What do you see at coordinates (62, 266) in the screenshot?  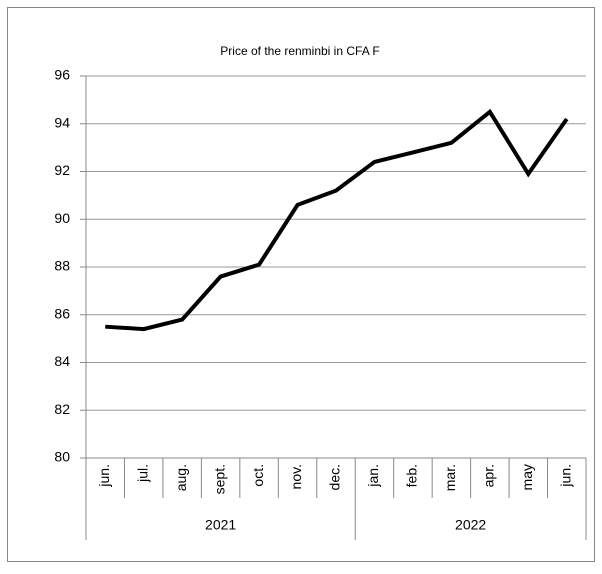 I see `y-tick-label: 88` at bounding box center [62, 266].